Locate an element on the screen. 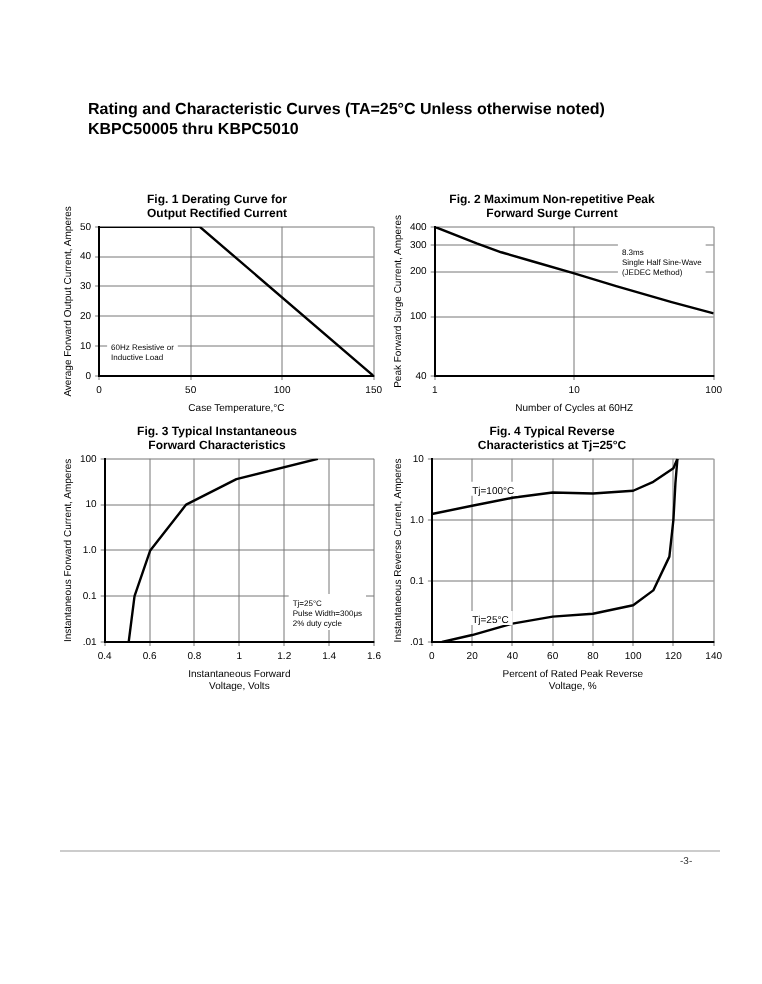 The height and width of the screenshot is (984, 762). text: KBPC50005 thru KBPC5010 is located at coordinates (194, 130).